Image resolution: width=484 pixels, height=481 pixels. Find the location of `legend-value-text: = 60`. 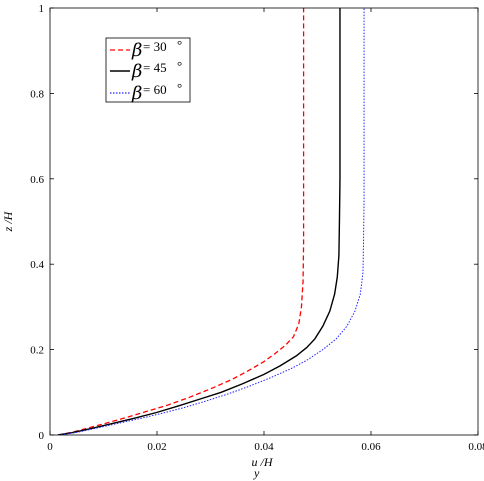

legend-value-text: = 60 is located at coordinates (155, 89).